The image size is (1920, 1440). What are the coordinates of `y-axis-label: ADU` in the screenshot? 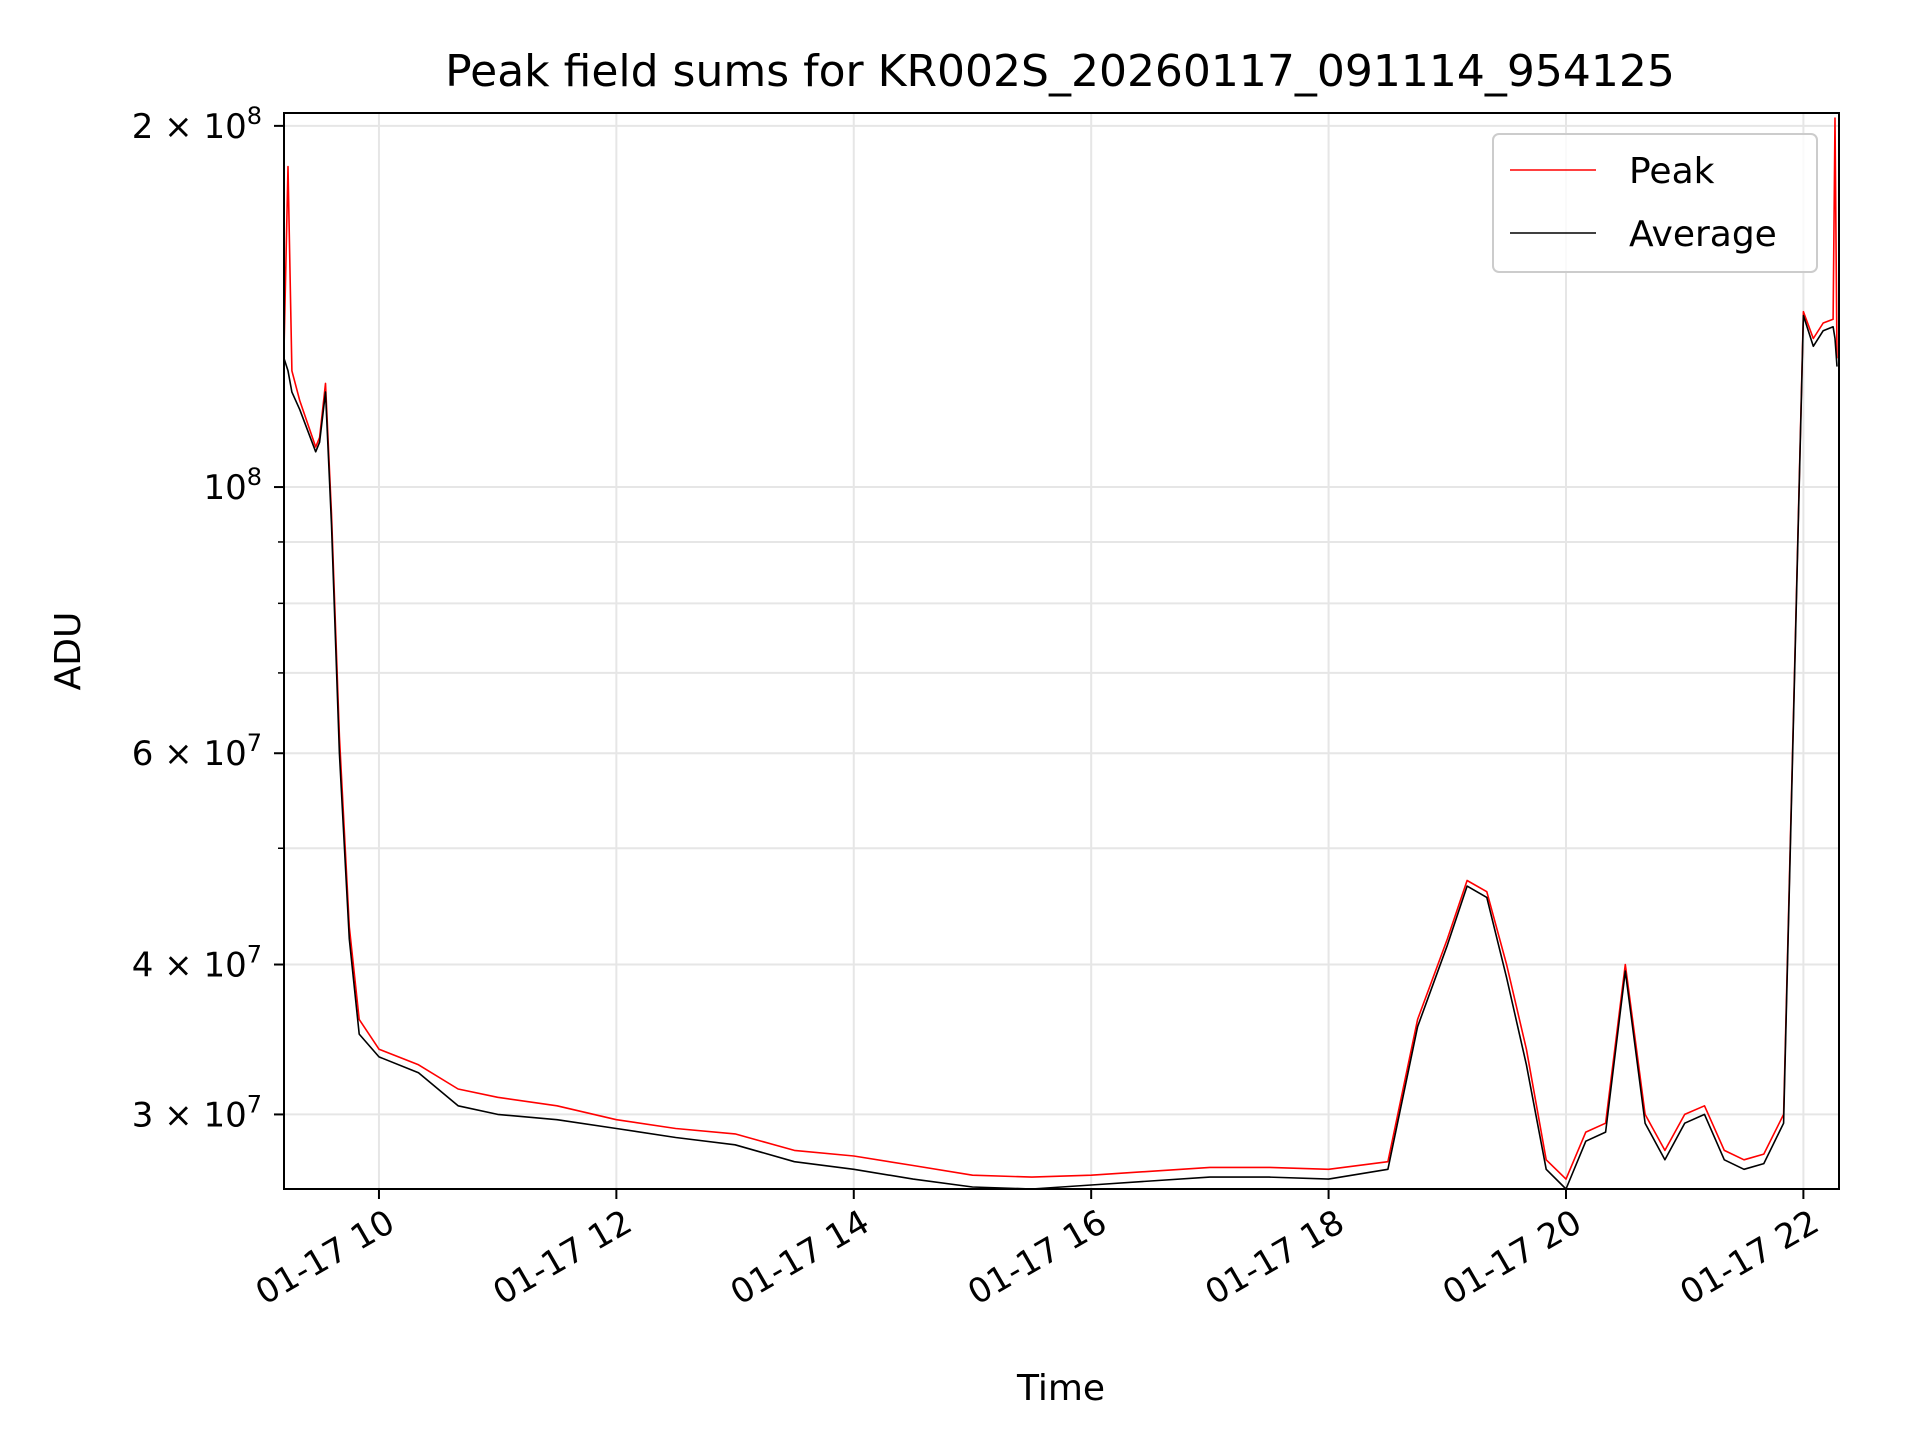 It's located at (68, 651).